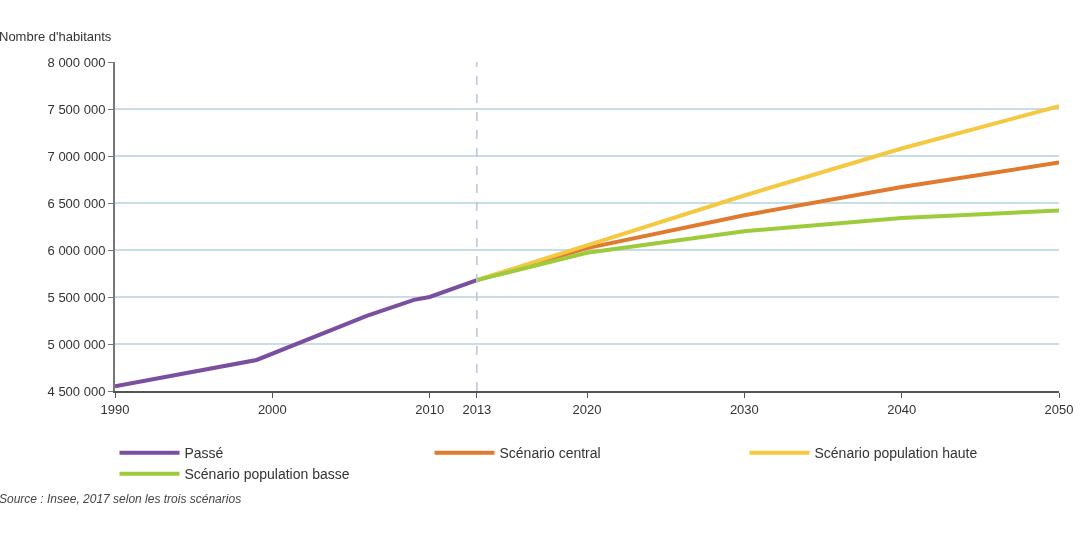  Describe the element at coordinates (297, 333) in the screenshot. I see `line-series` at that location.